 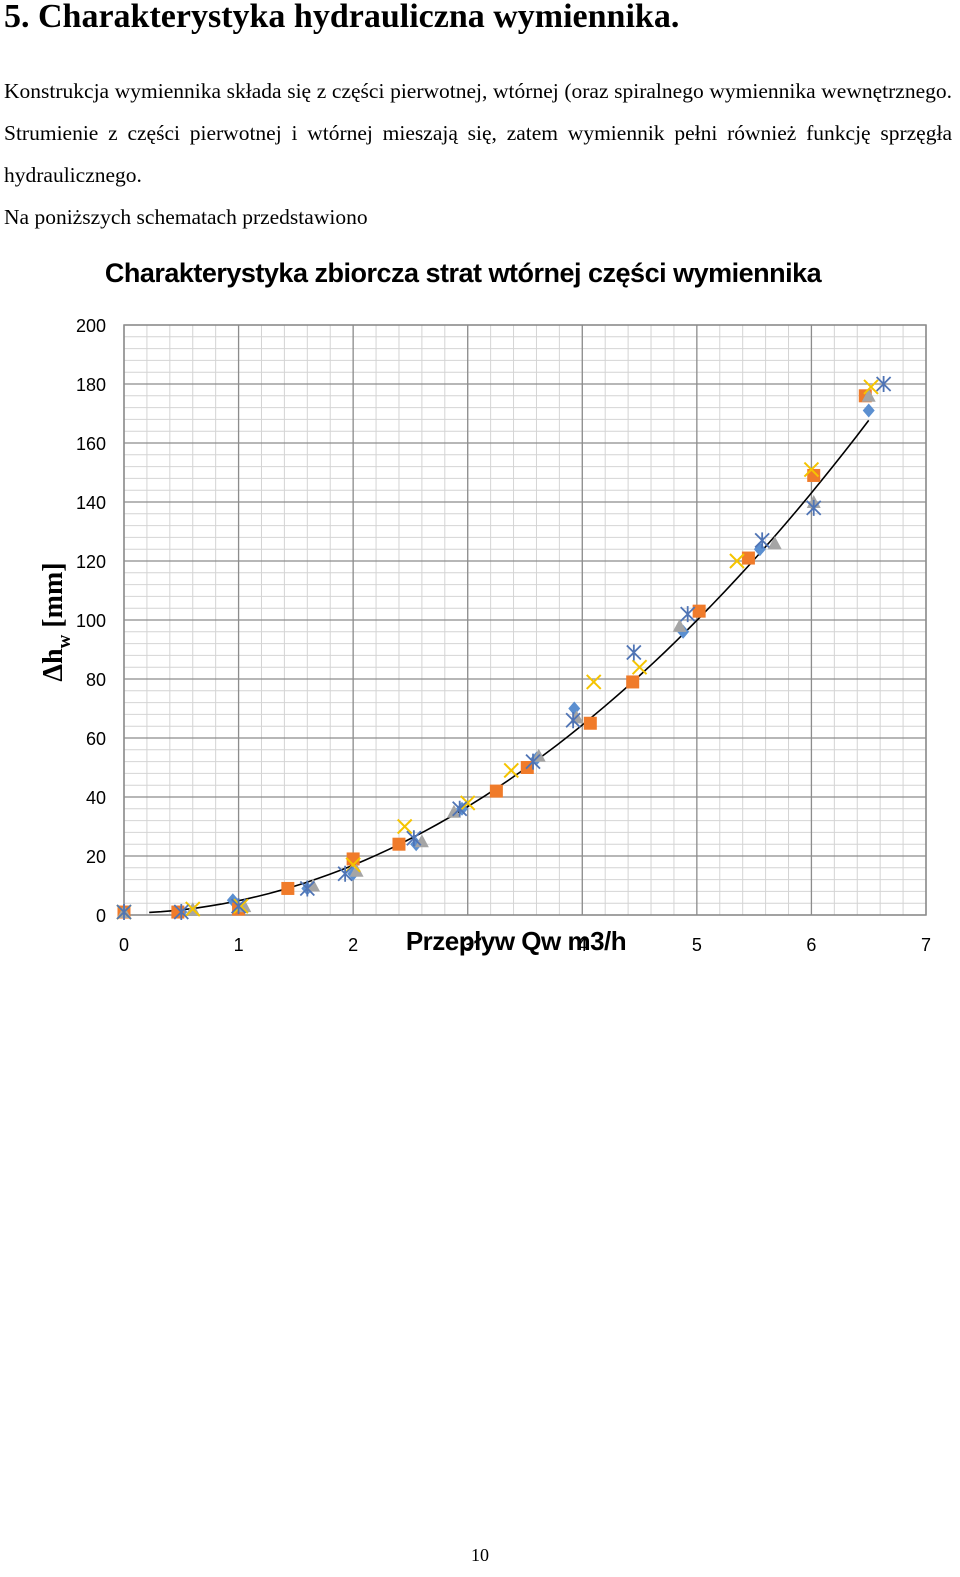 What do you see at coordinates (91, 444) in the screenshot?
I see `y-tick-label: 160` at bounding box center [91, 444].